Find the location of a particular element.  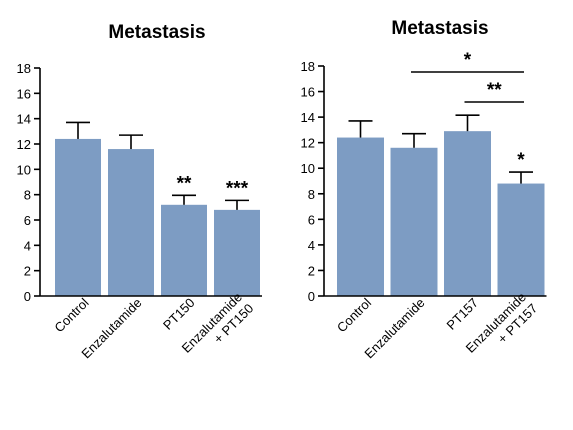

comparison-bracket-1: ** is located at coordinates (494, 91).